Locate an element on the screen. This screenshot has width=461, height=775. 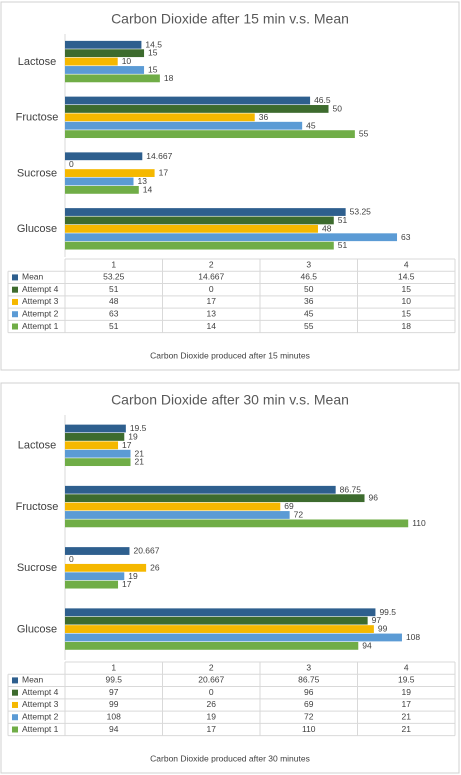
table-value: 110 is located at coordinates (309, 729).